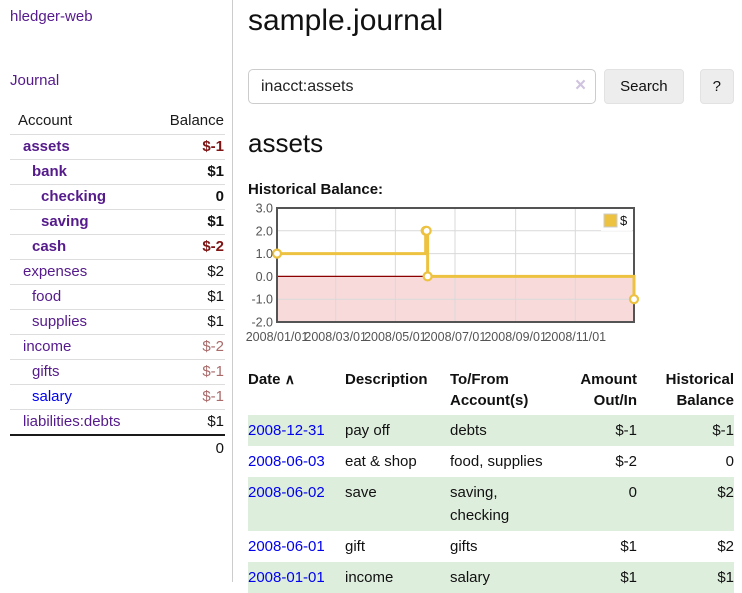 This screenshot has width=742, height=593. Describe the element at coordinates (506, 577) in the screenshot. I see `transaction-accounts: salary` at that location.